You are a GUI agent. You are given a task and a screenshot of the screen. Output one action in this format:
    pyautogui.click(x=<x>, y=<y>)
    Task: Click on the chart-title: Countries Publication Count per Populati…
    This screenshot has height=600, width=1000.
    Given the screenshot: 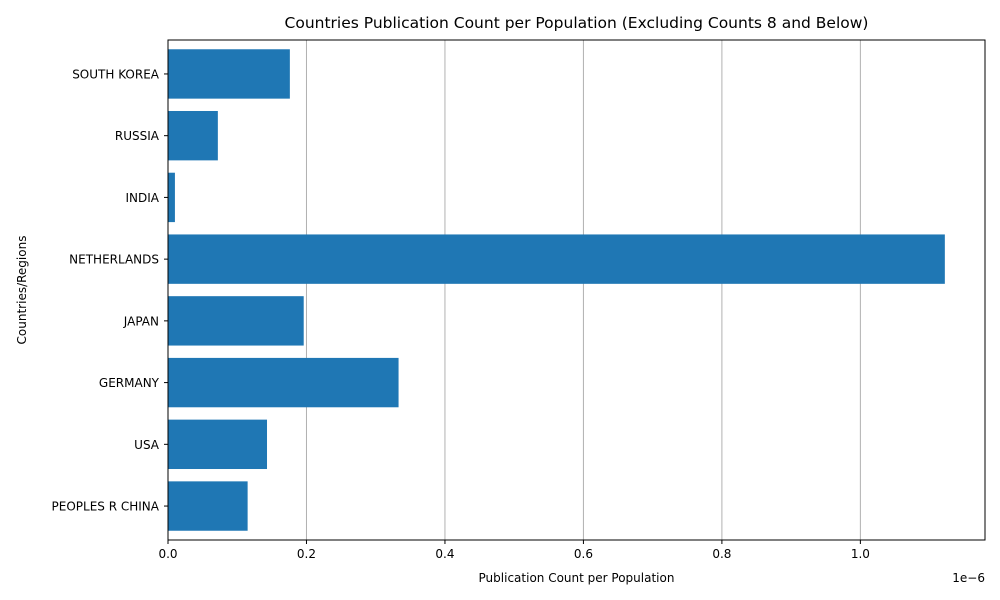 What is the action you would take?
    pyautogui.click(x=577, y=23)
    